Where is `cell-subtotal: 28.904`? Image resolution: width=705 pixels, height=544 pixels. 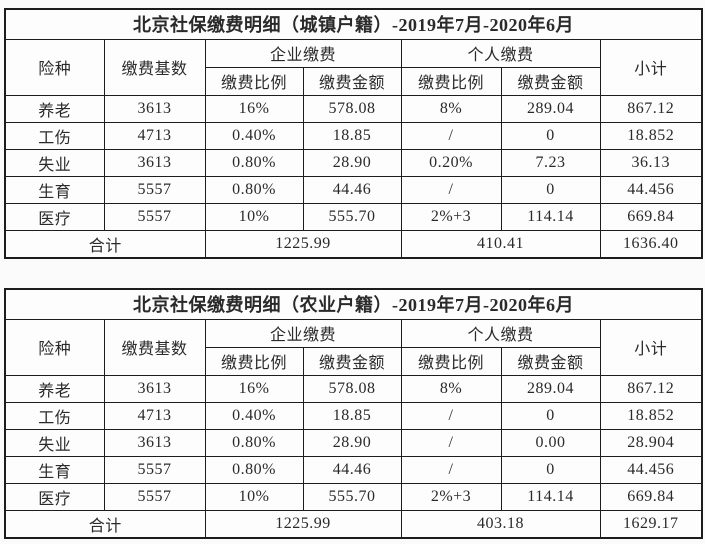 cell-subtotal: 28.904 is located at coordinates (651, 442).